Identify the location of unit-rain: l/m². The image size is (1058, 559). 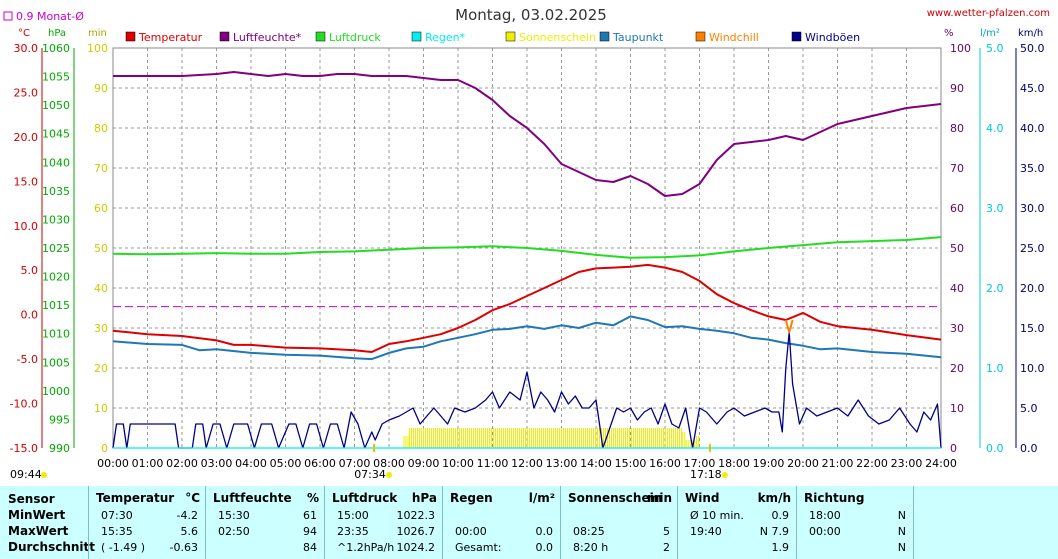
(990, 33).